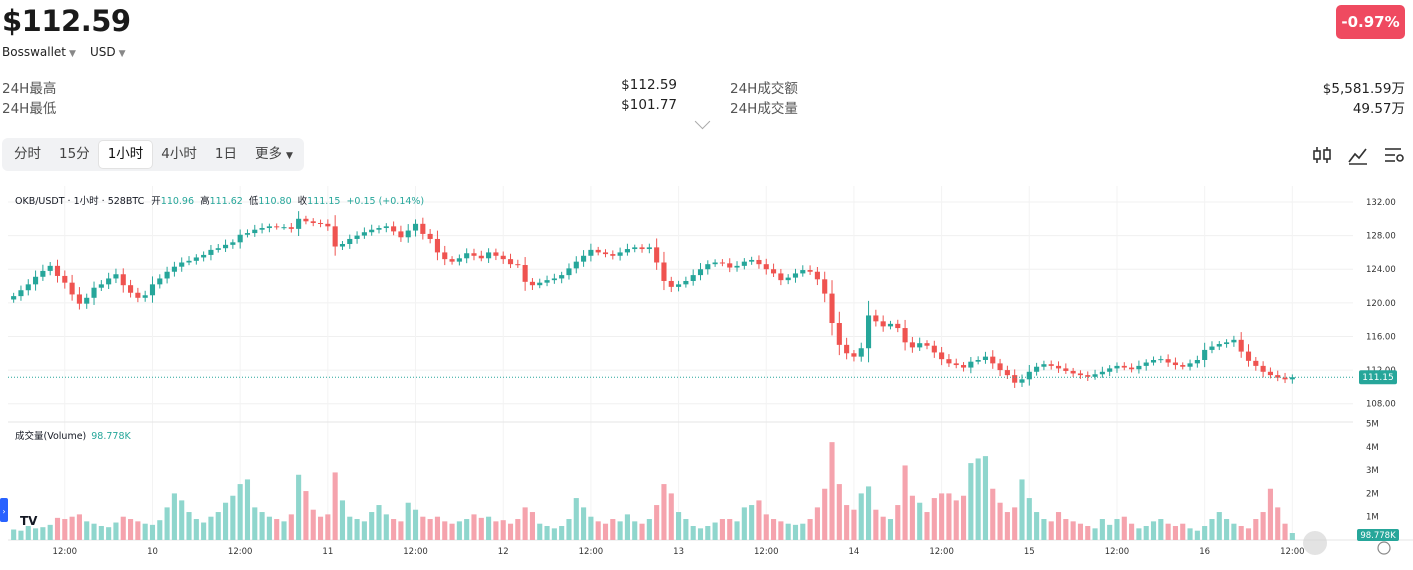 The image size is (1413, 570). What do you see at coordinates (29, 109) in the screenshot?
I see `low-label: 24H最低` at bounding box center [29, 109].